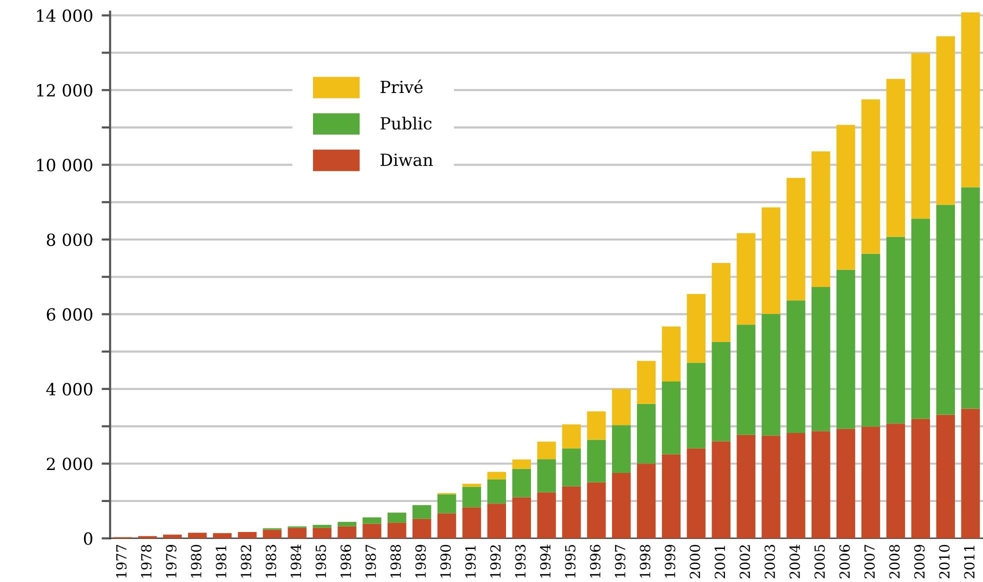 This screenshot has height=582, width=983. What do you see at coordinates (406, 123) in the screenshot?
I see `legend-label: Public` at bounding box center [406, 123].